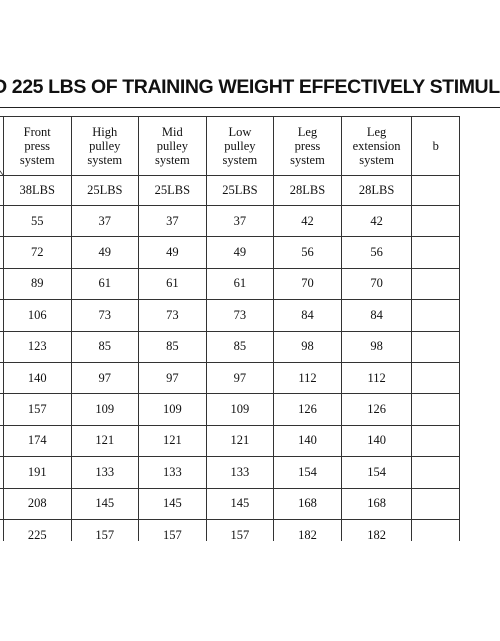 This screenshot has width=500, height=641. Describe the element at coordinates (37, 529) in the screenshot. I see `table-cell: 225` at that location.